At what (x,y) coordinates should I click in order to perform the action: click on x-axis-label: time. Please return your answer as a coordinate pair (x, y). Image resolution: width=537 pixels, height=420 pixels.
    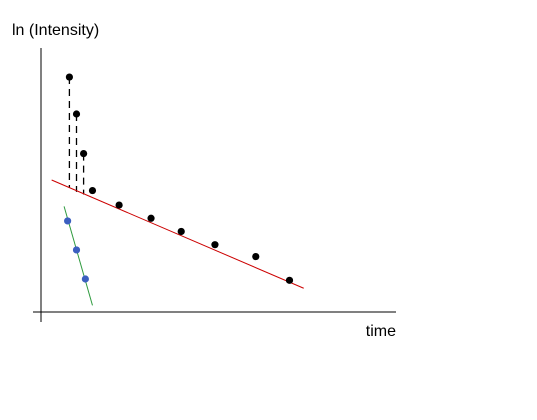
    Looking at the image, I should click on (381, 331).